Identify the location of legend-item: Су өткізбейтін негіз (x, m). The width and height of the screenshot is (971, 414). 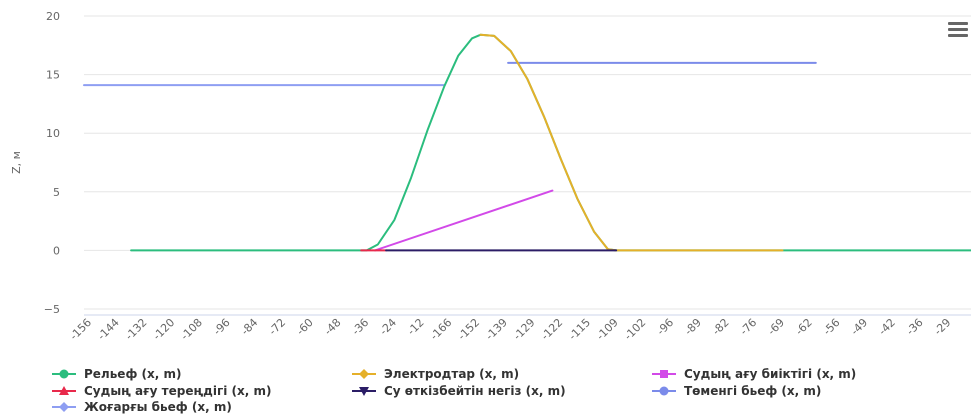
(459, 391).